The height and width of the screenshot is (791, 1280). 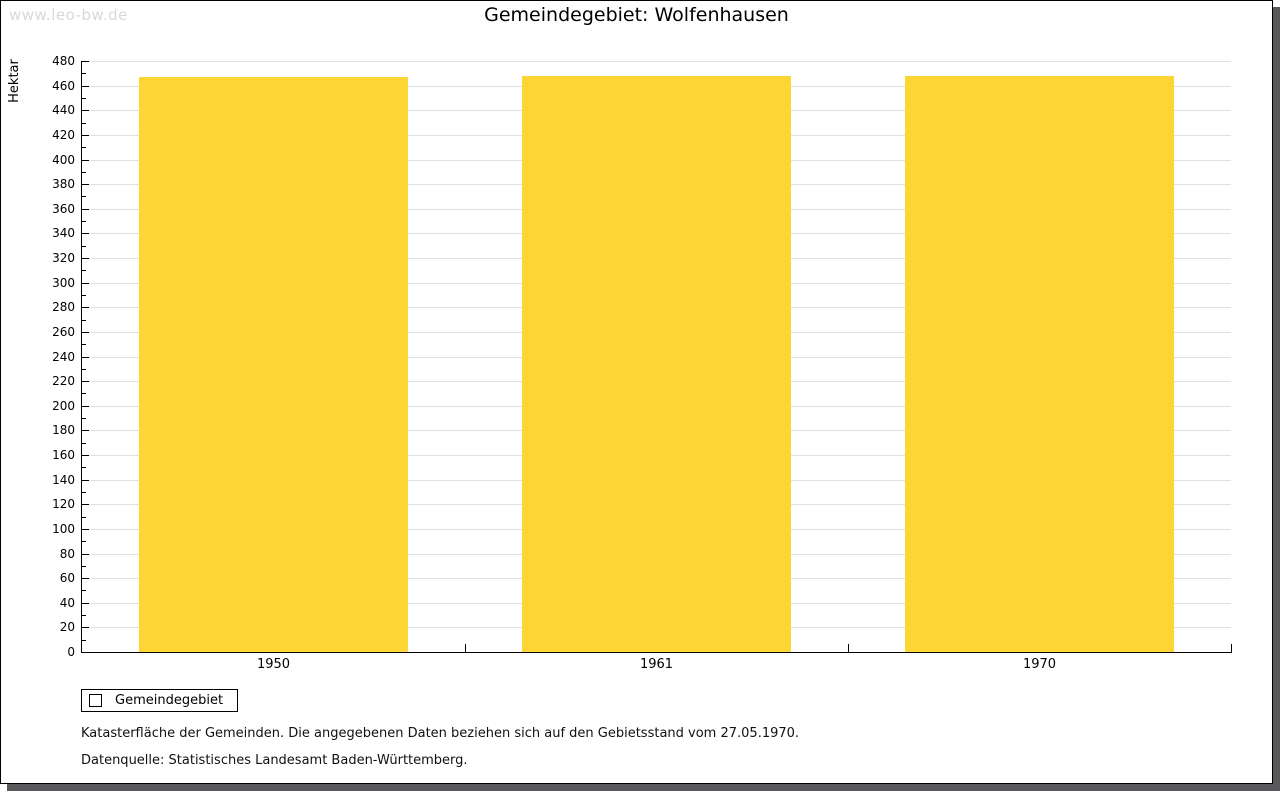 I want to click on legend: Gemeindegebiet, so click(x=160, y=700).